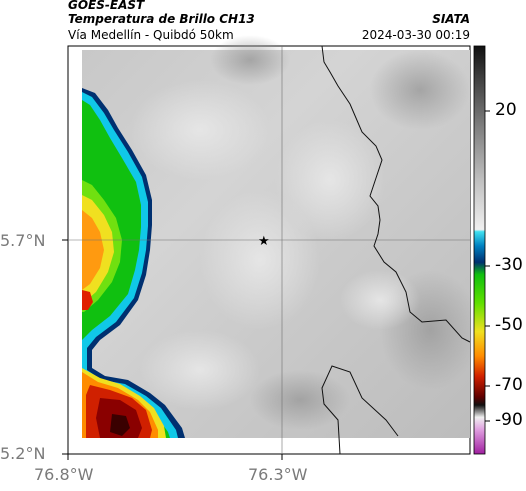 This screenshot has width=526, height=491. What do you see at coordinates (506, 110) in the screenshot?
I see `colorbar-label: 20` at bounding box center [506, 110].